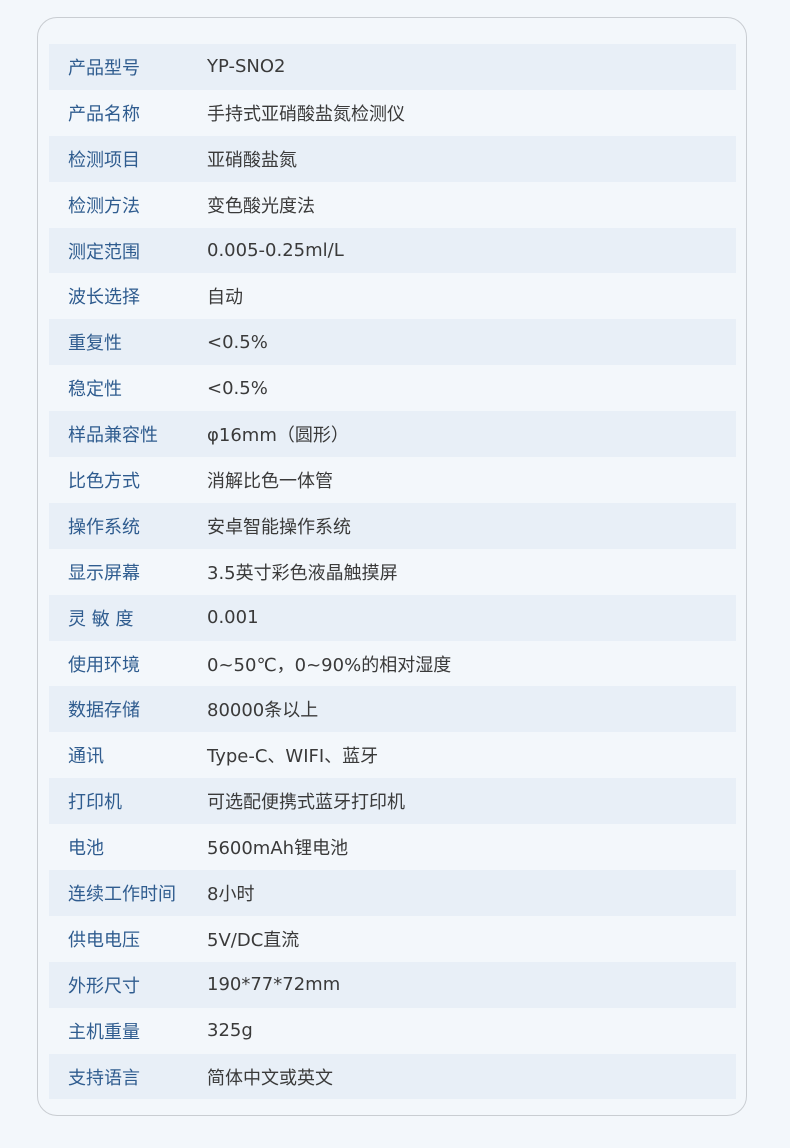 The image size is (790, 1148). What do you see at coordinates (392, 847) in the screenshot?
I see `spec-row: 电池 5600mAh锂电池` at bounding box center [392, 847].